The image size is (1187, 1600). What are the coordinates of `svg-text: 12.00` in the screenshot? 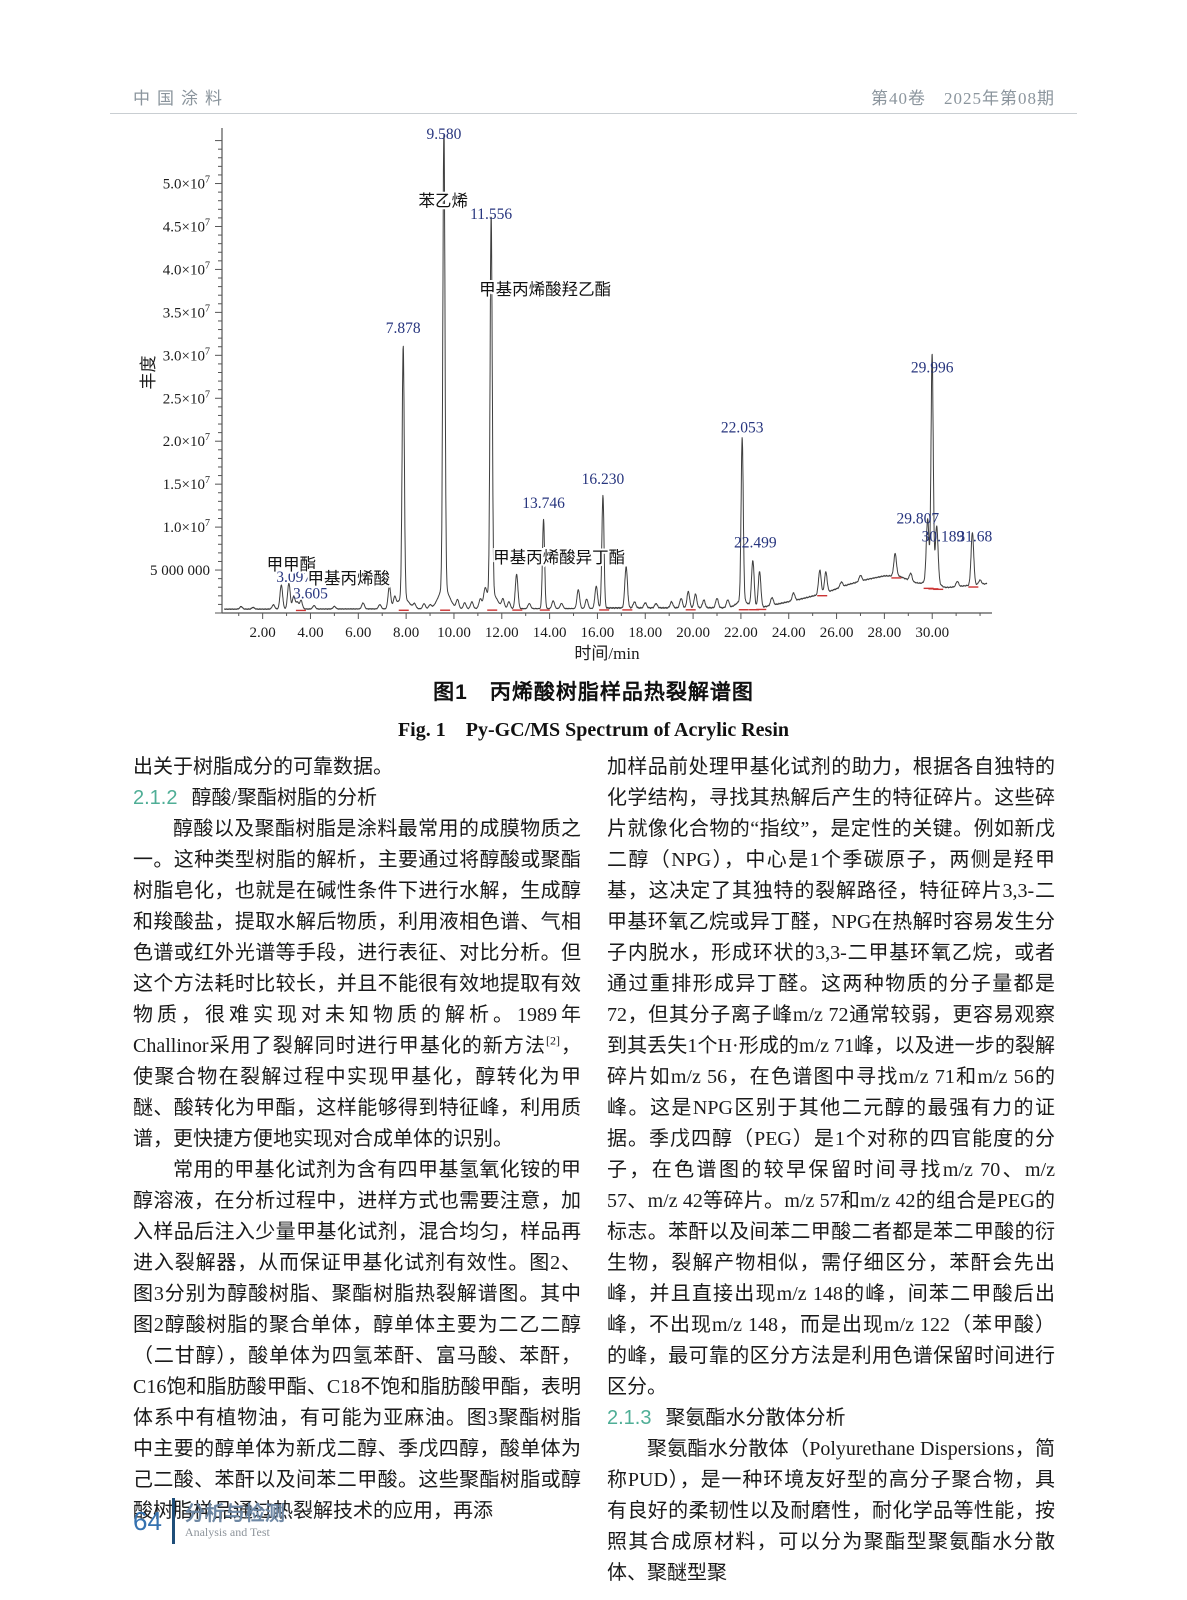 It's located at (502, 633).